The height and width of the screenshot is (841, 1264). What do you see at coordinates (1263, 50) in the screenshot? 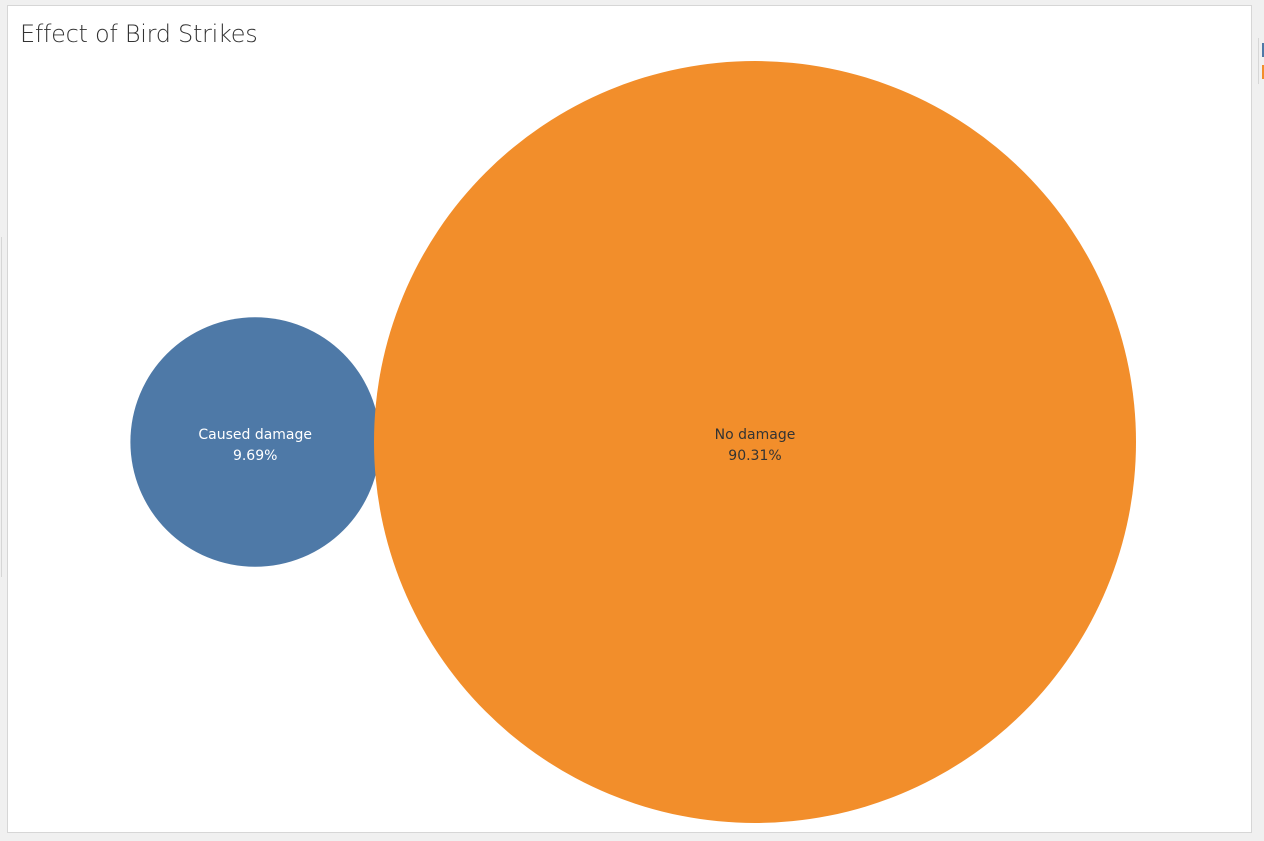
I see `legend-swatch-caused-damage` at bounding box center [1263, 50].